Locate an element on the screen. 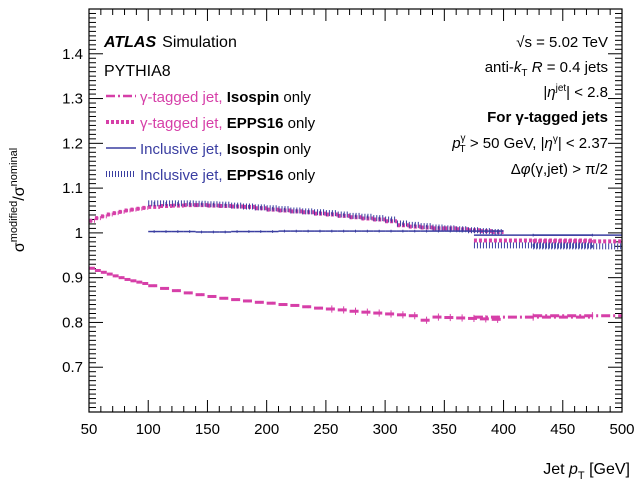 Image resolution: width=643 pixels, height=483 pixels. y-tick-label: 0.8 is located at coordinates (72, 322).